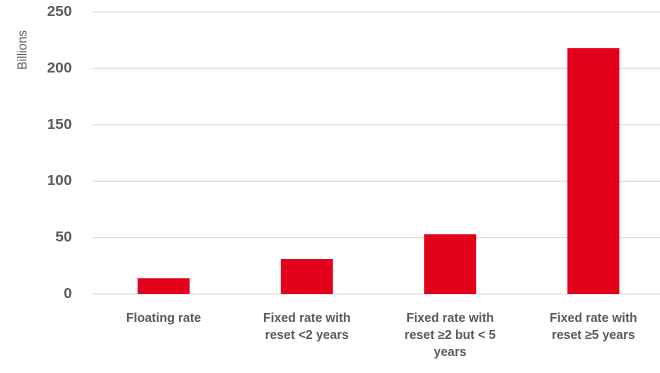 The image size is (660, 373). Describe the element at coordinates (22, 50) in the screenshot. I see `y-axis-title: Billions` at that location.